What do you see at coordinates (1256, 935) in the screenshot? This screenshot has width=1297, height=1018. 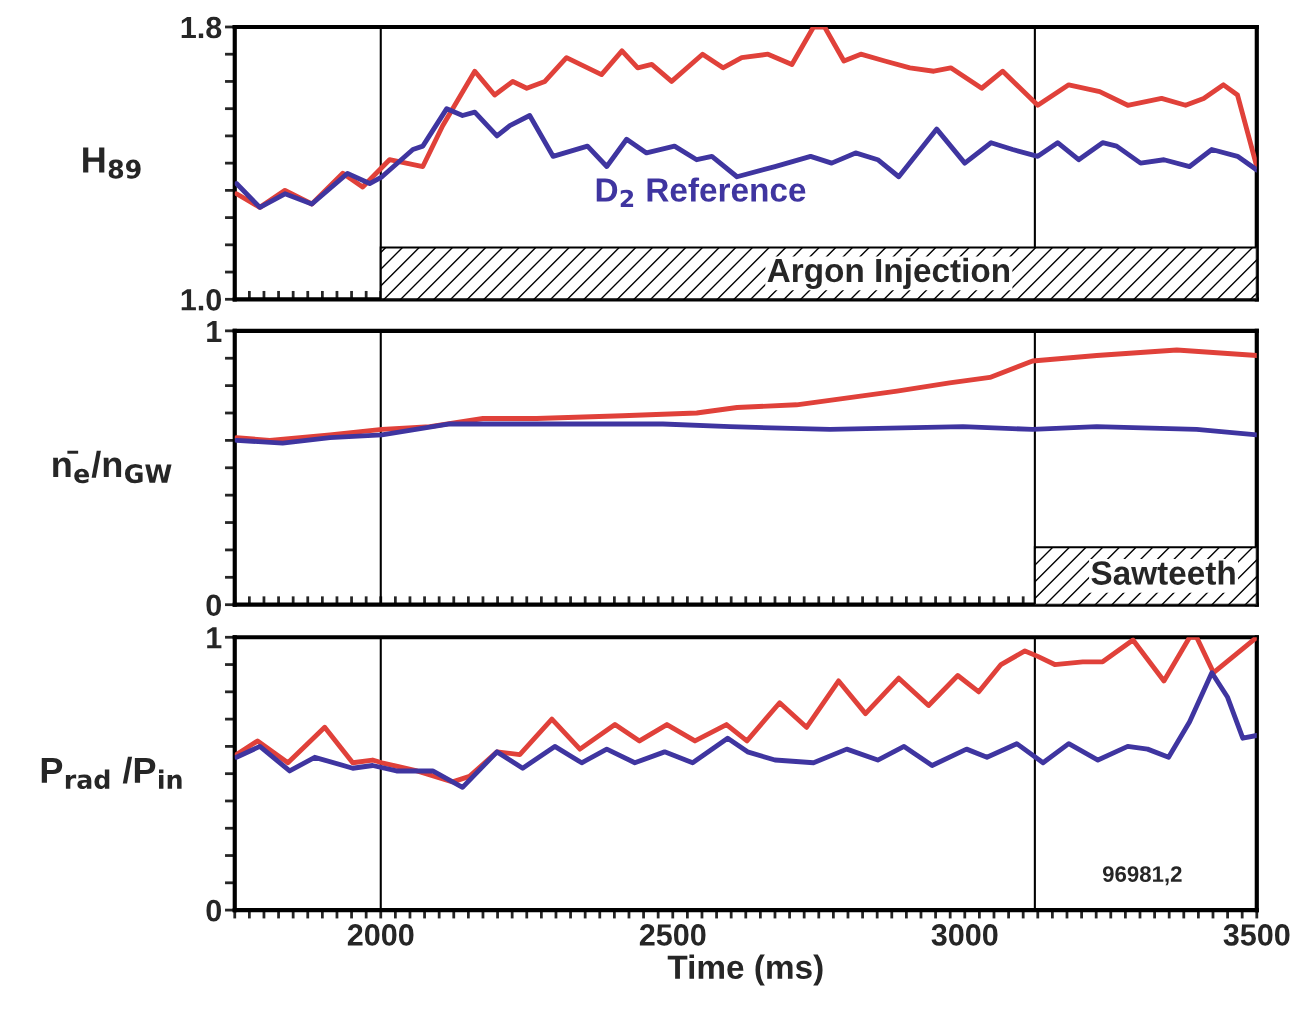 I see `x-tick-label: 3500` at bounding box center [1256, 935].